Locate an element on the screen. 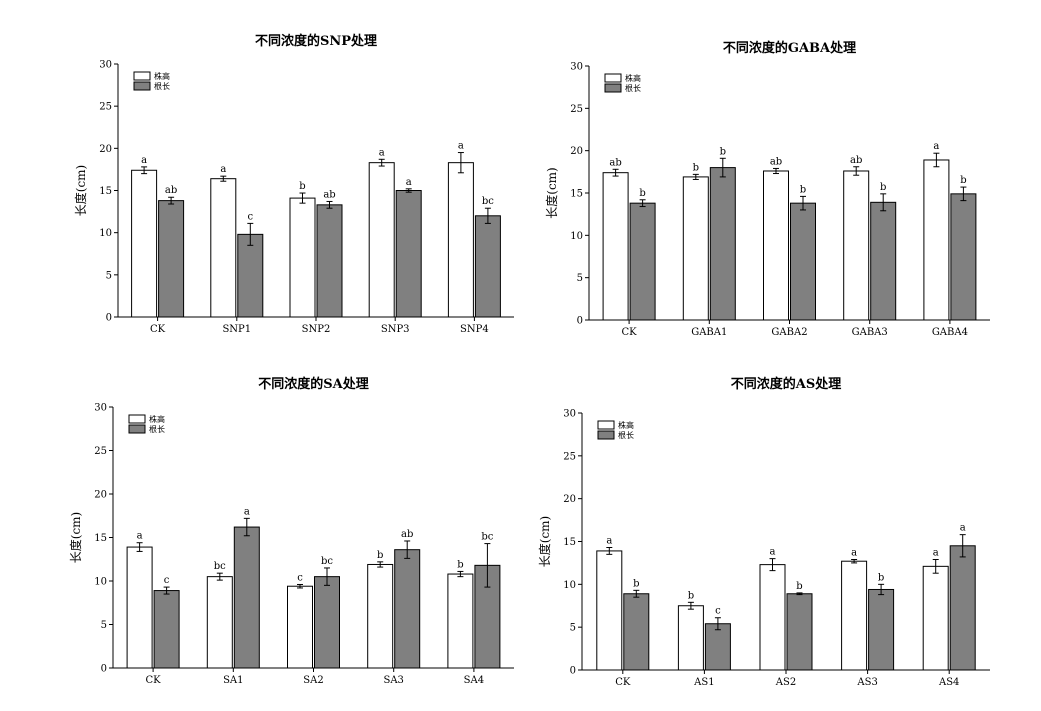 The height and width of the screenshot is (711, 1041). chart-title: 不同浓度的SNP处理 is located at coordinates (316, 41).